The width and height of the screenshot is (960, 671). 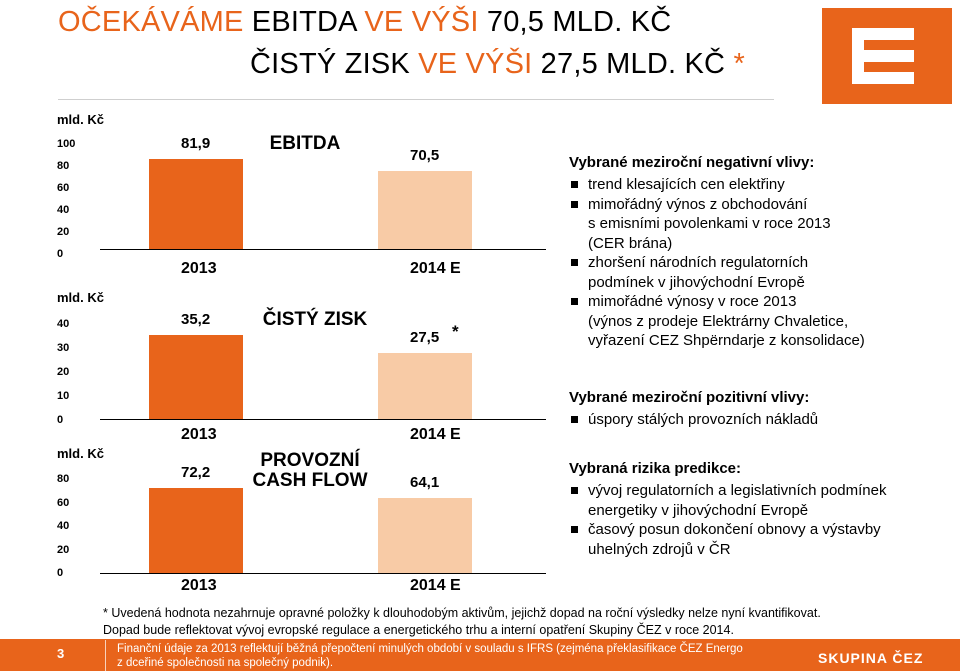 I want to click on slide-title-line-2: ČISTÝ ZISK VE VÝŠI 27,5 MLD. KČ *, so click(x=497, y=64).